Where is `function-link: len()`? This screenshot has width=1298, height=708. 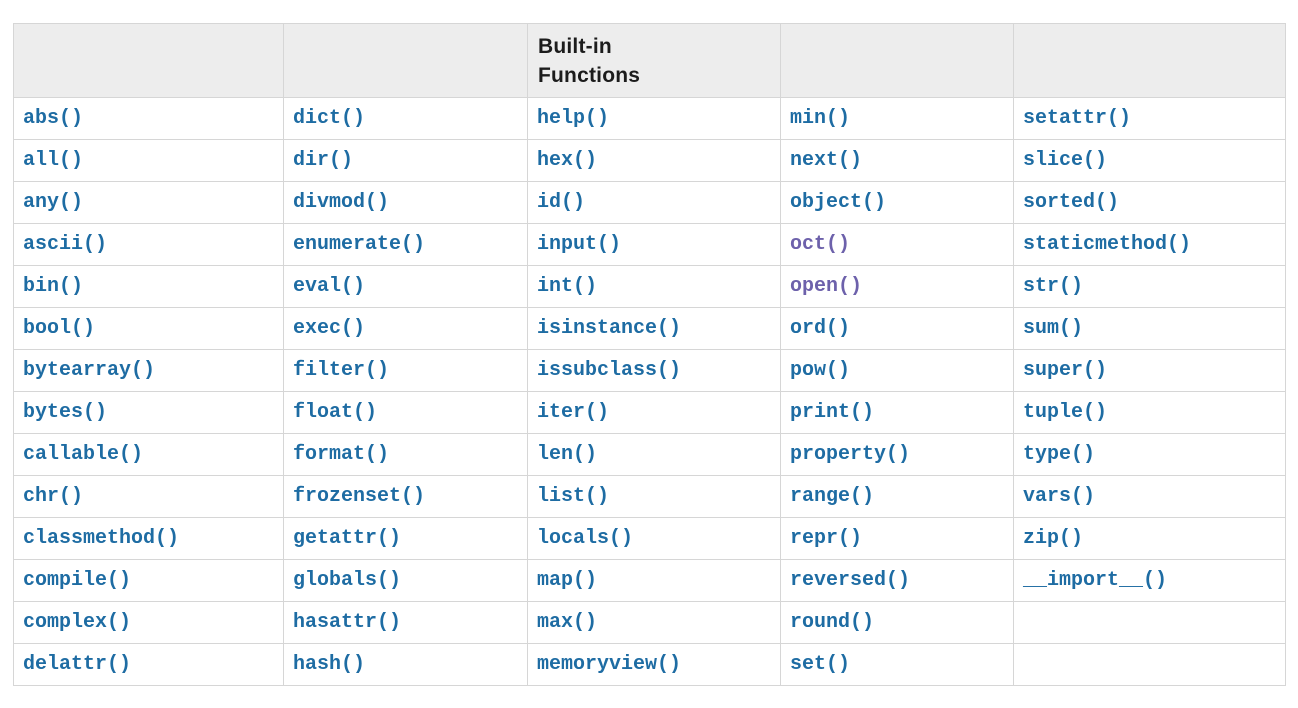
function-link: len() is located at coordinates (567, 454).